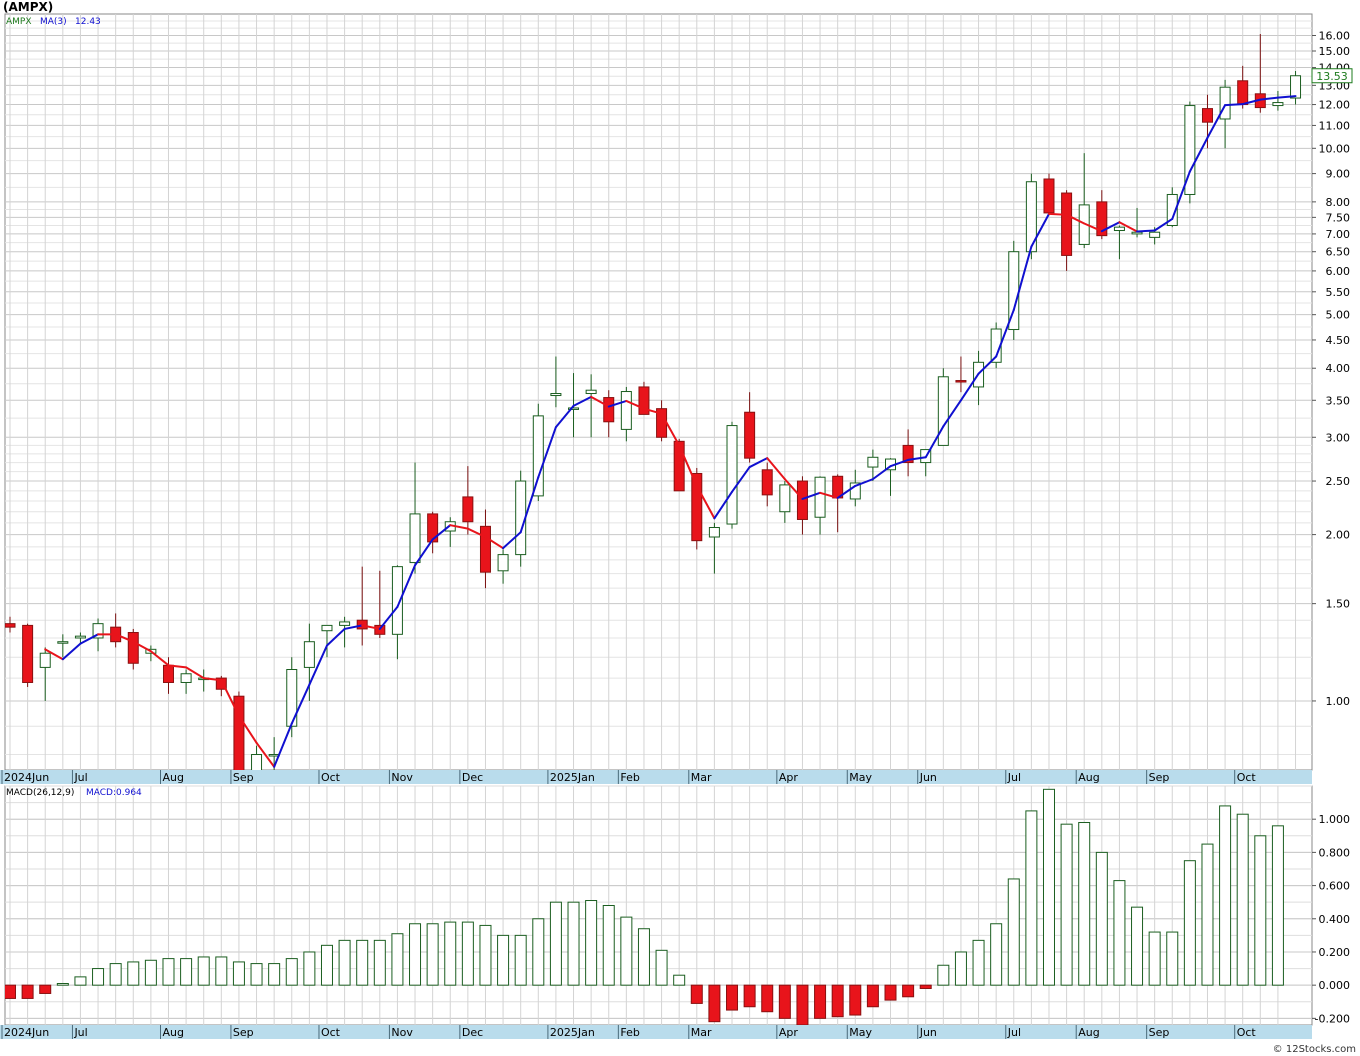  Describe the element at coordinates (1335, 852) in the screenshot. I see `macd-tick-label: 0.800` at that location.